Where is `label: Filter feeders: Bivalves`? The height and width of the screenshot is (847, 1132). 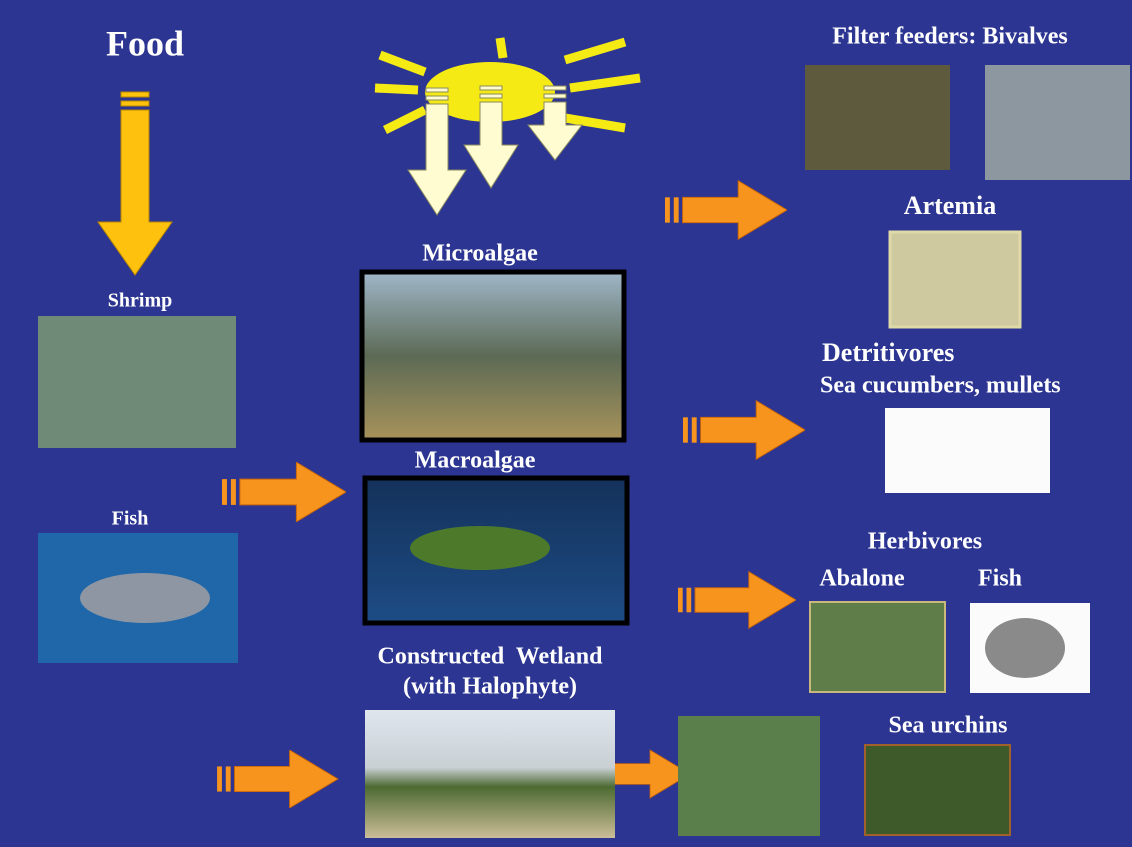
label: Filter feeders: Bivalves is located at coordinates (949, 37).